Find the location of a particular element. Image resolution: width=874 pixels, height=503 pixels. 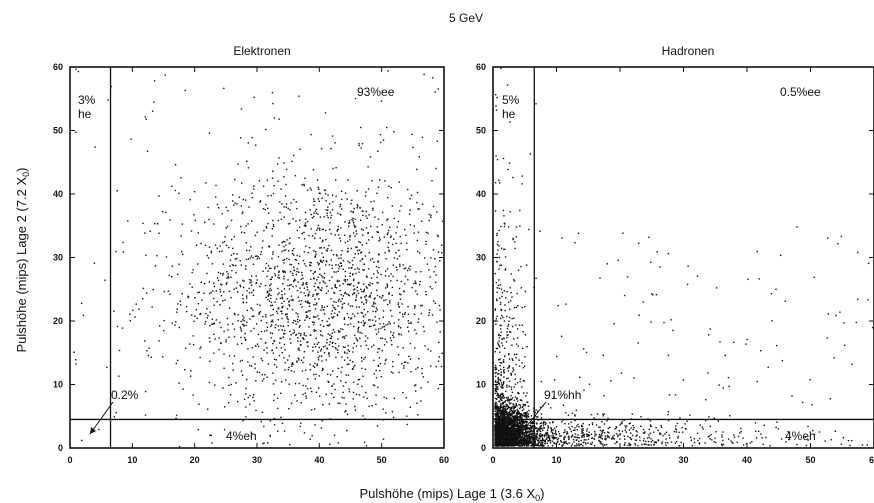

y-tick-label: 30 is located at coordinates (58, 258).